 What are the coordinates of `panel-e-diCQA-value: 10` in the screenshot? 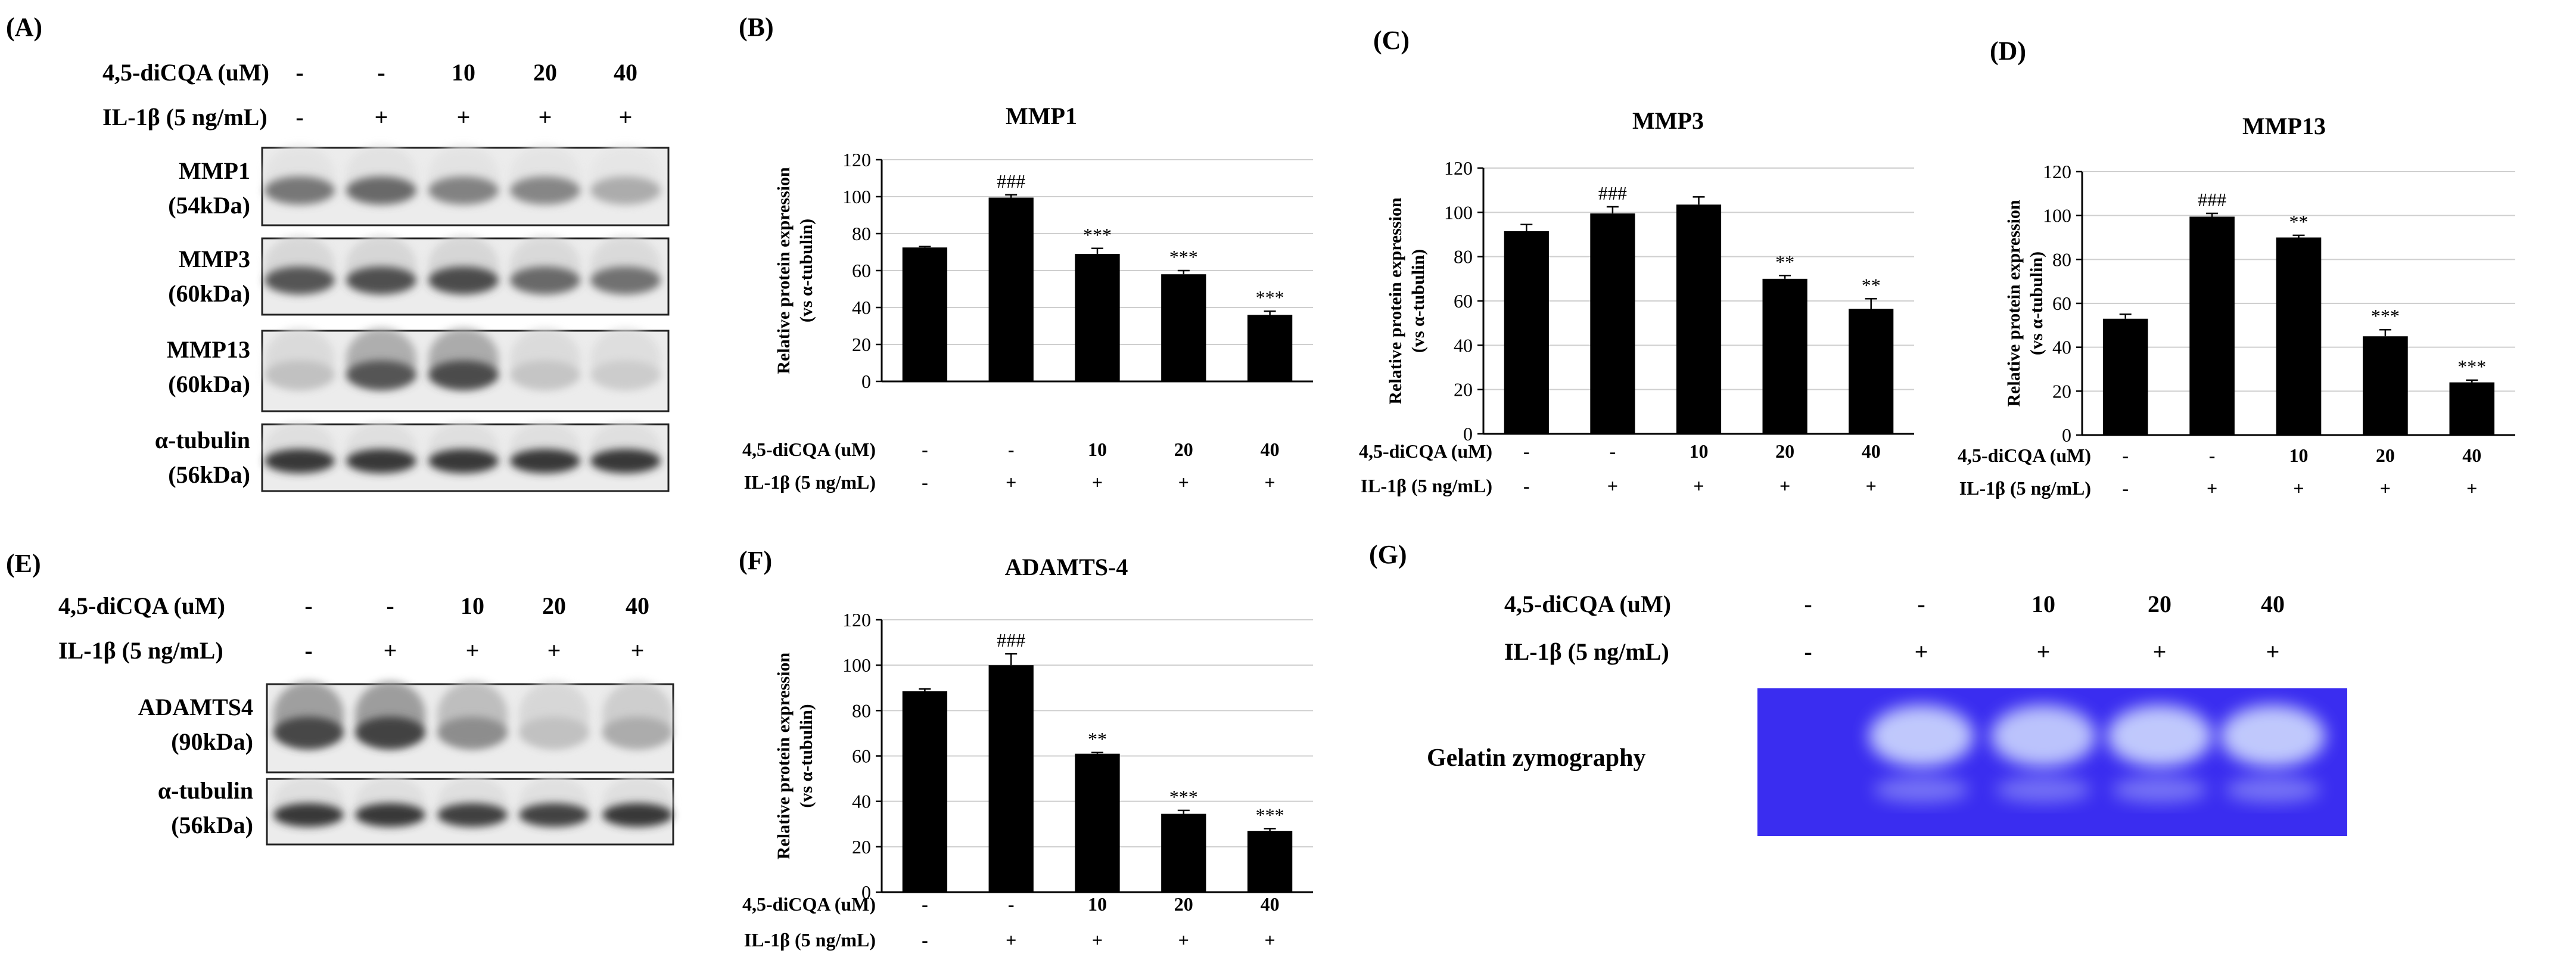 It's located at (472, 605).